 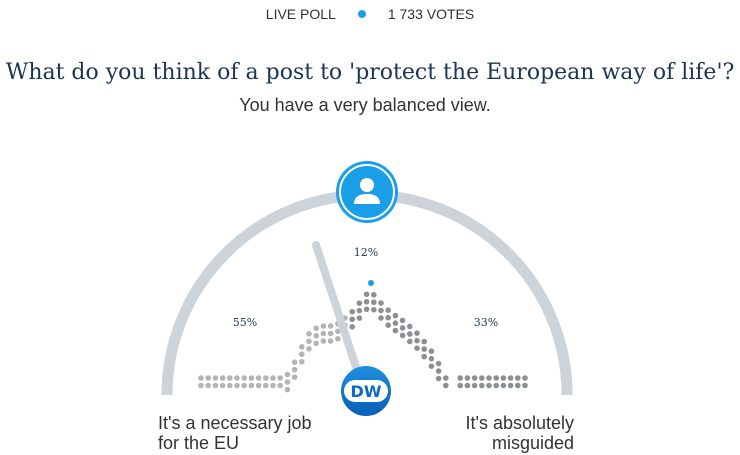 What do you see at coordinates (520, 433) in the screenshot?
I see `right-axis-label: It's absolutely misguided` at bounding box center [520, 433].